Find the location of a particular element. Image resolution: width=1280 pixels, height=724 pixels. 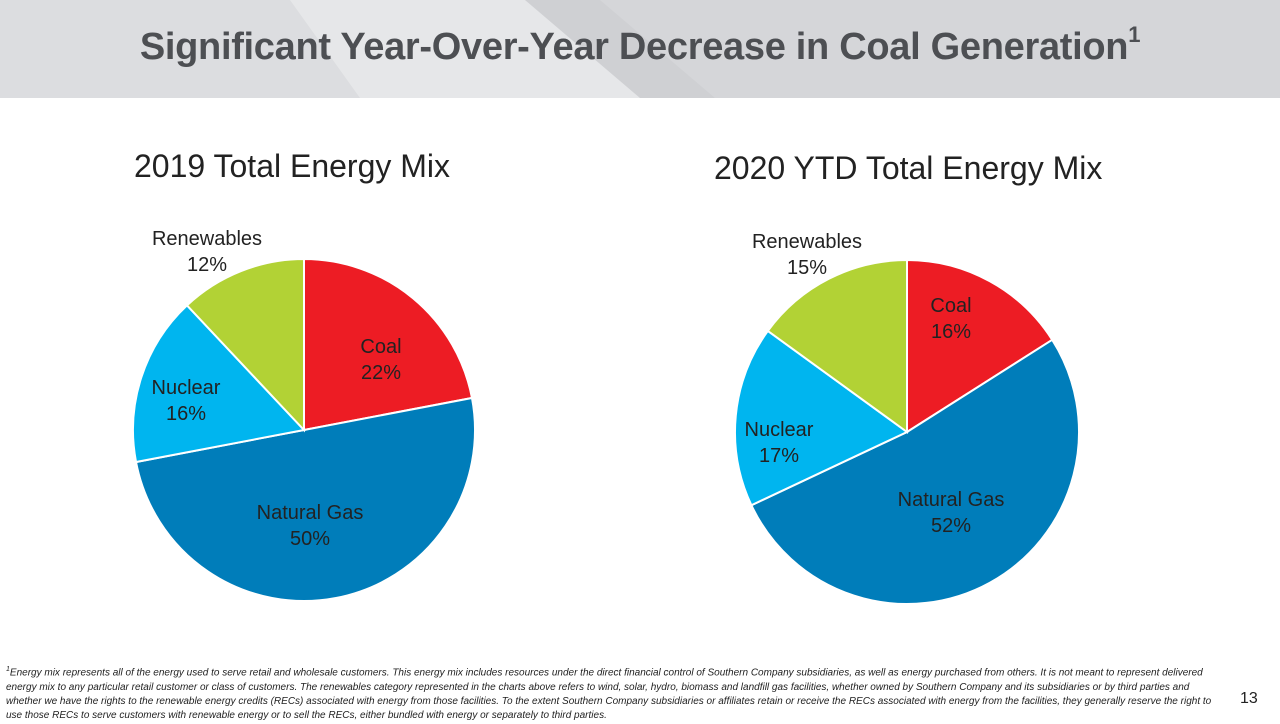

pie-chart-2020-slice-coal is located at coordinates (980, 346).